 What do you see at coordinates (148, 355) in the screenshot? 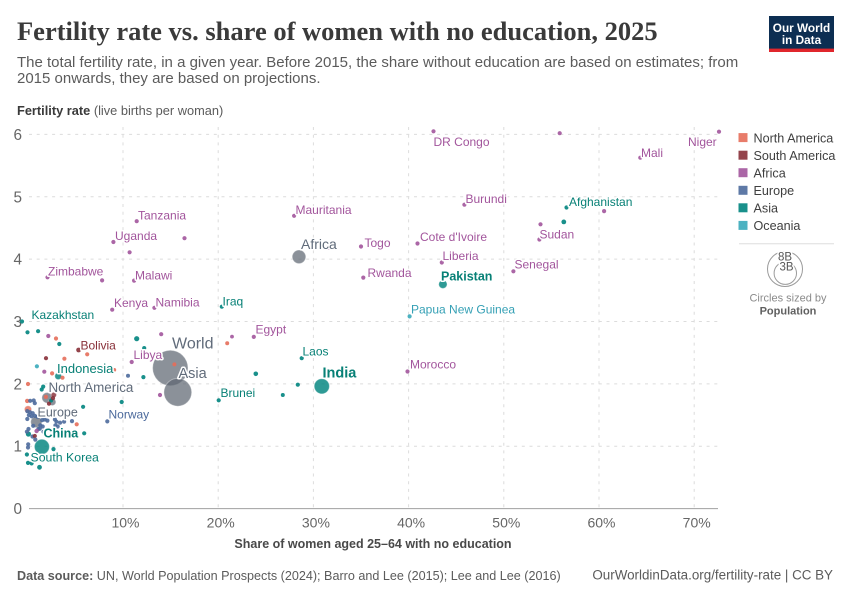
I see `svg-text: Libya` at bounding box center [148, 355].